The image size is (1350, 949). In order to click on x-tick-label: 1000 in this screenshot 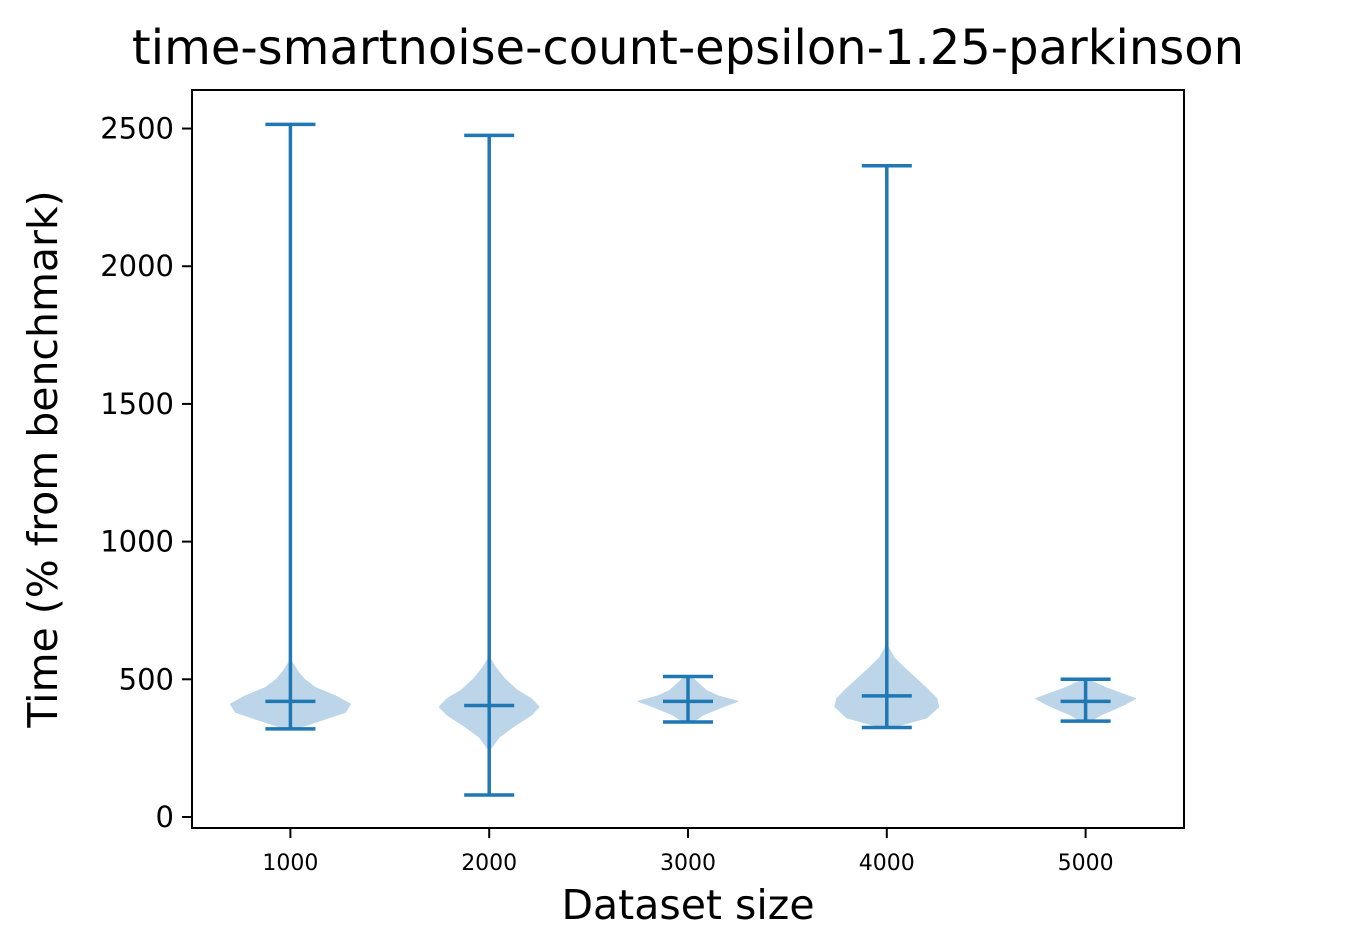, I will do `click(290, 863)`.